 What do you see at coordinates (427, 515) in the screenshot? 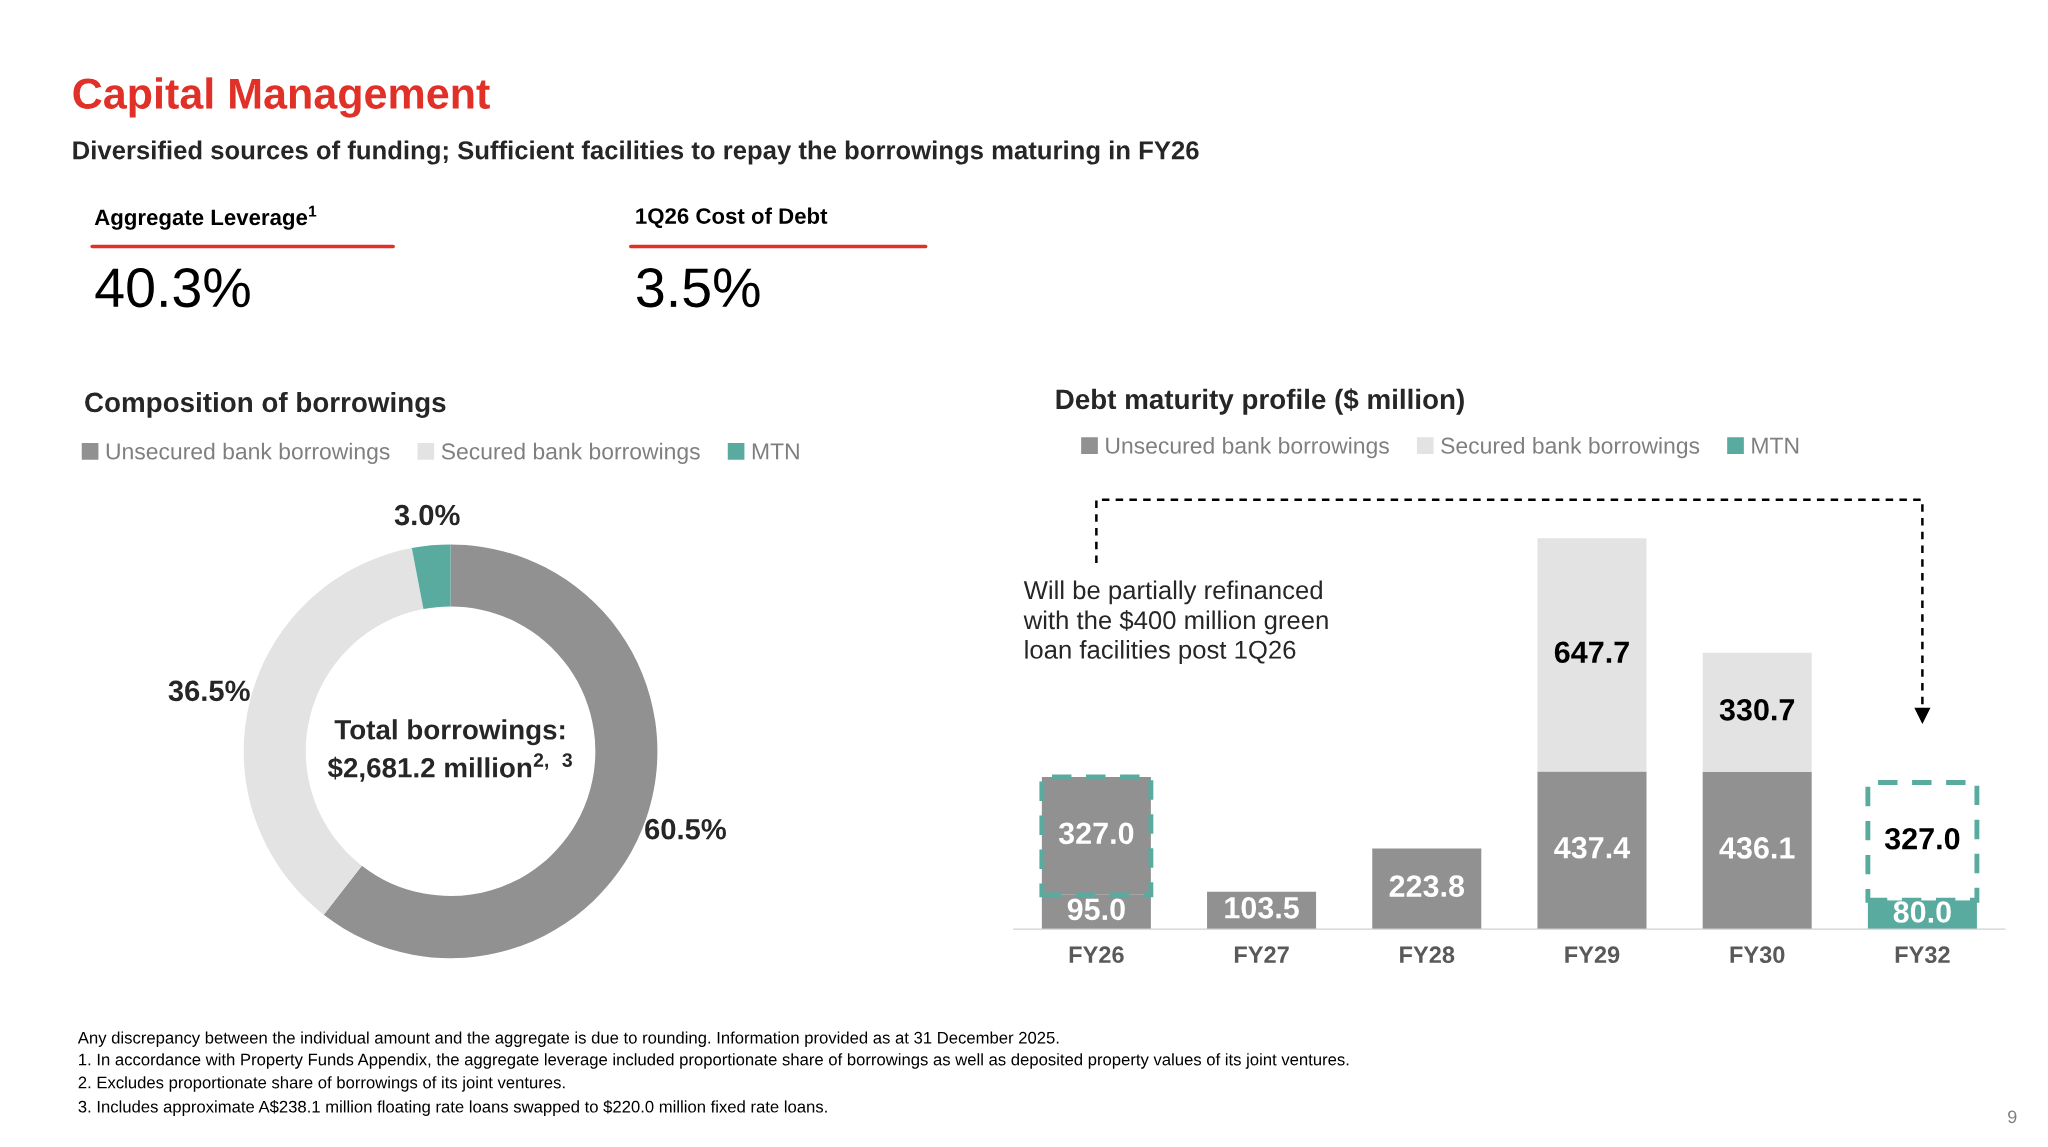
I see `data-label: 3.0%` at bounding box center [427, 515].